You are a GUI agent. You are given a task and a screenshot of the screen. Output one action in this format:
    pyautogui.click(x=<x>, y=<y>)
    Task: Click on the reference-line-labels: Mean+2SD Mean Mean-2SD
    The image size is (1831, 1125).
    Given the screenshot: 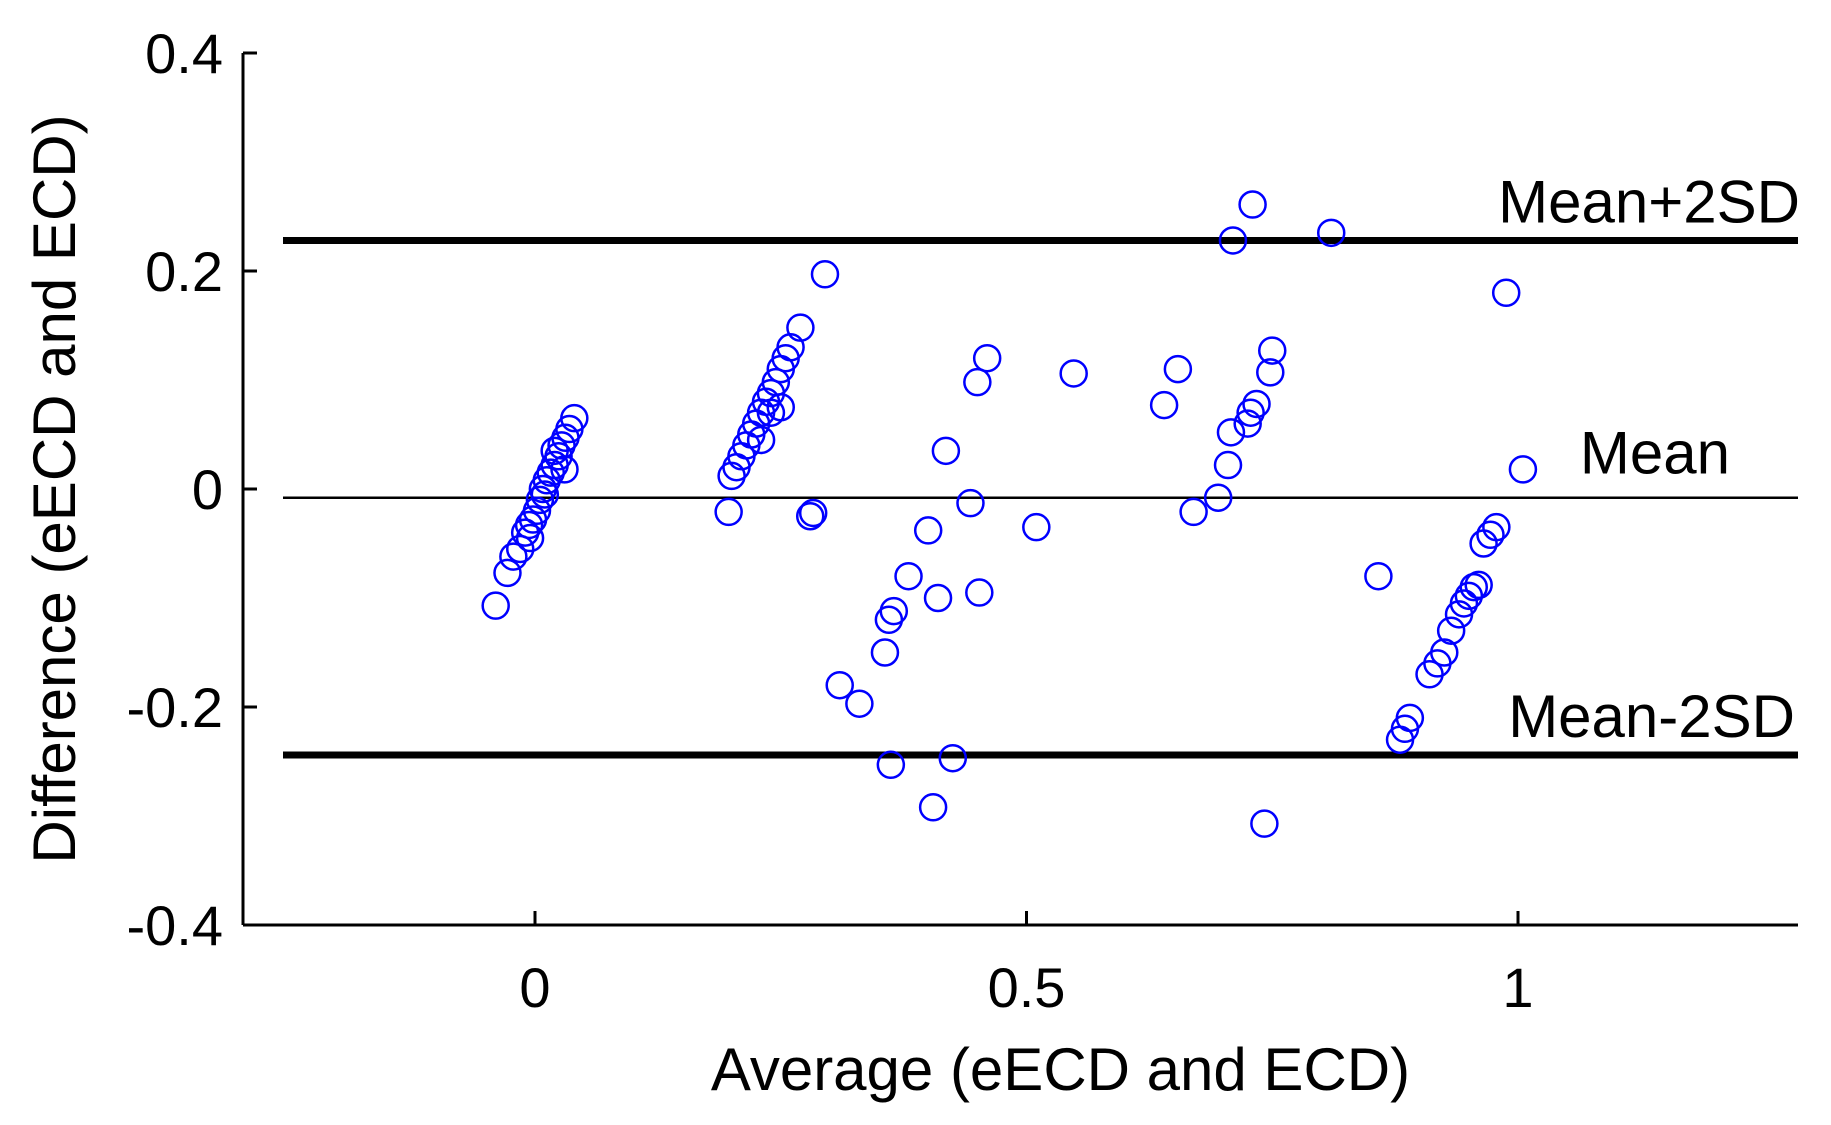 What is the action you would take?
    pyautogui.click(x=1649, y=458)
    